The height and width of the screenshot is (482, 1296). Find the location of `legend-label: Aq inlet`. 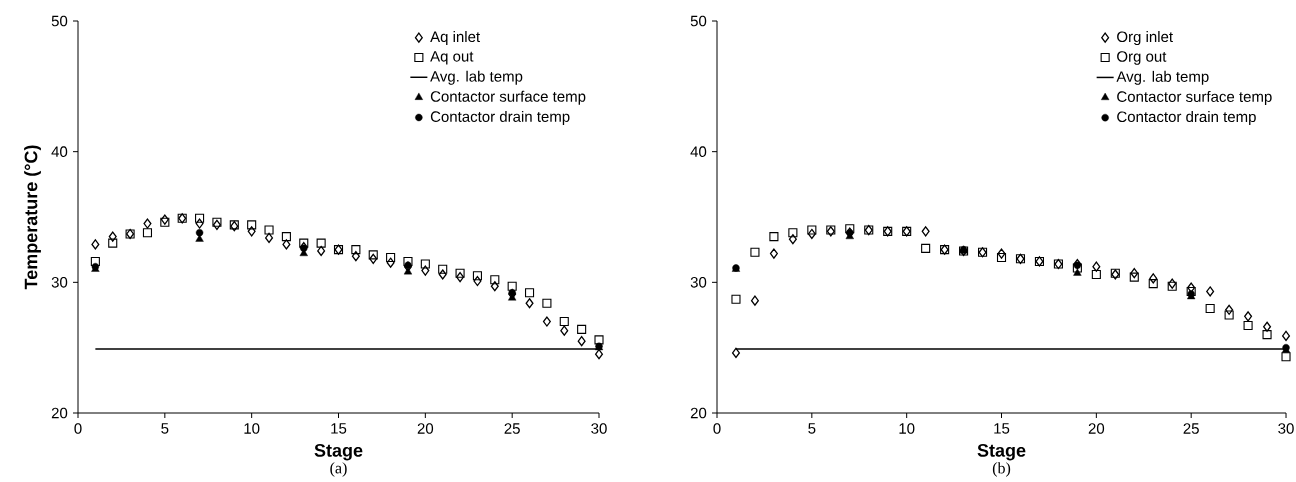

legend-label: Aq inlet is located at coordinates (455, 38).